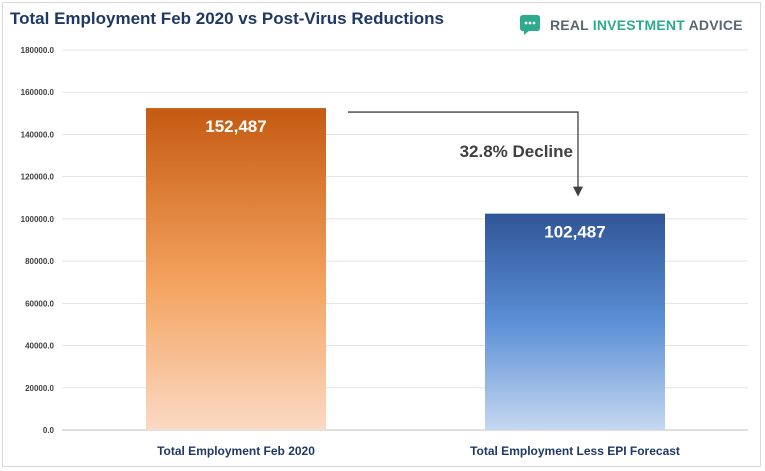 The width and height of the screenshot is (765, 471). Describe the element at coordinates (39, 388) in the screenshot. I see `y-tick-label: 20000.0` at that location.